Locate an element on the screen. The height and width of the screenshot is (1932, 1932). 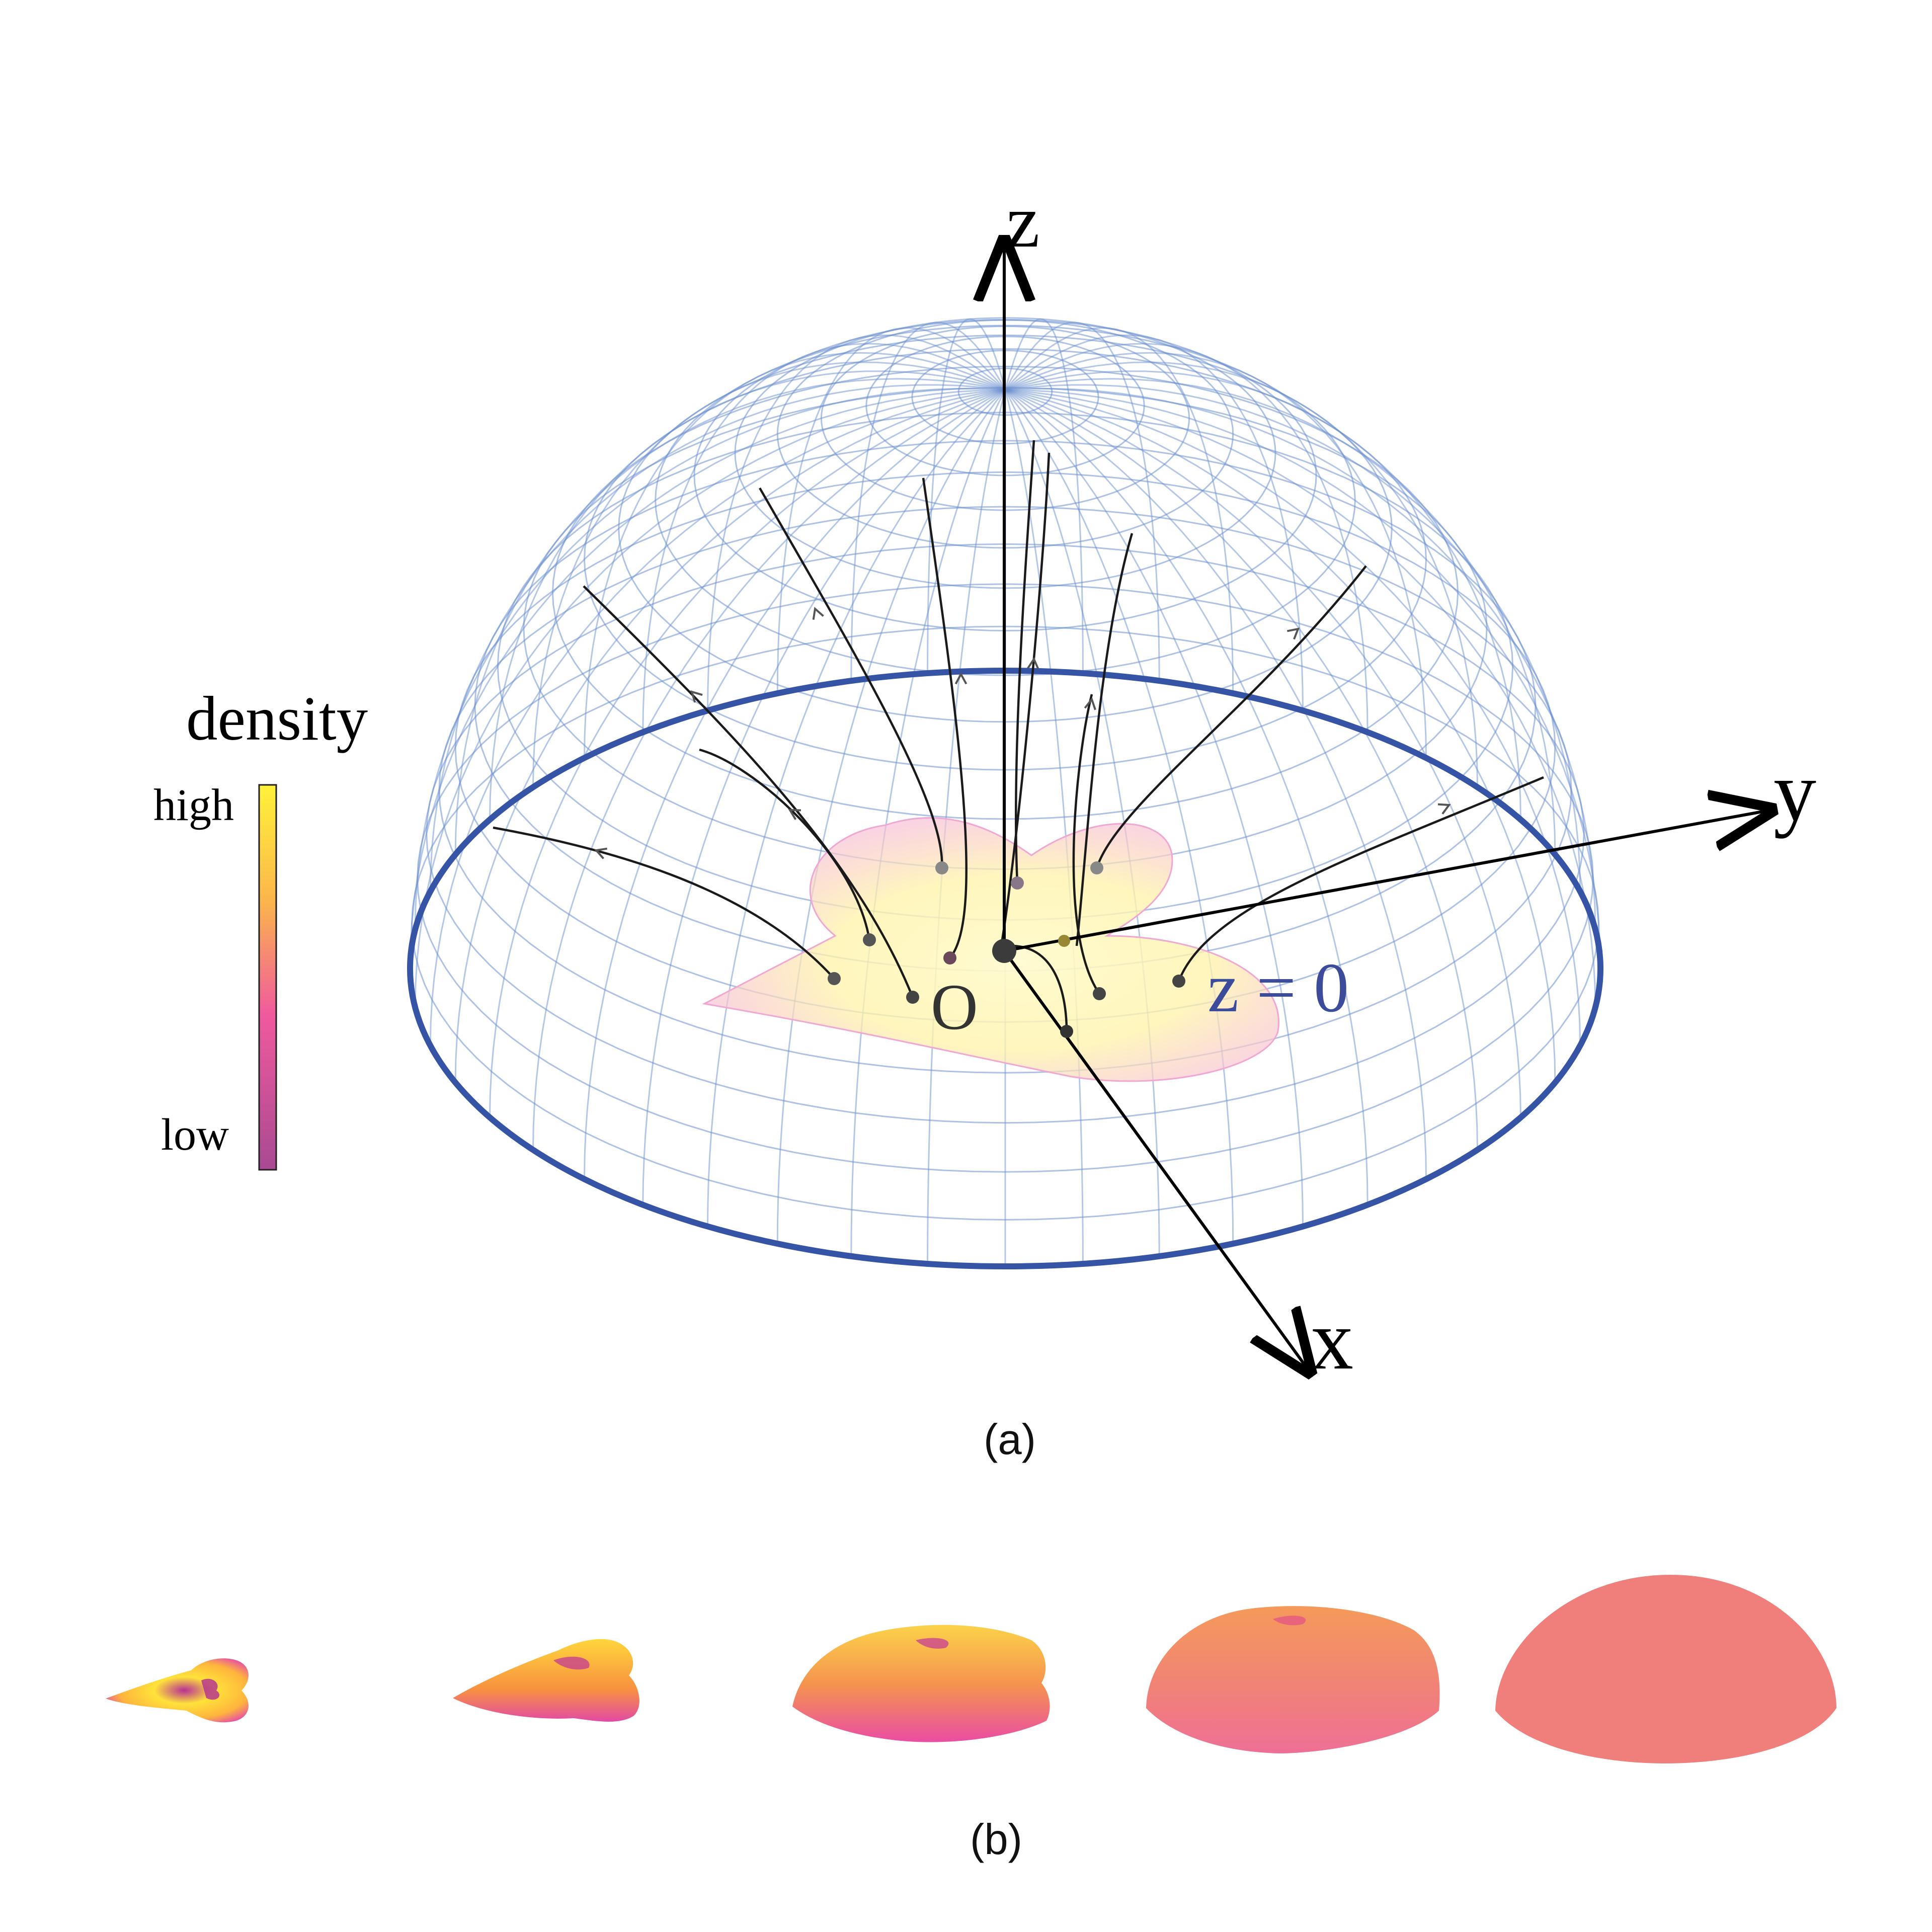
stage-3-shape is located at coordinates (921, 1683).